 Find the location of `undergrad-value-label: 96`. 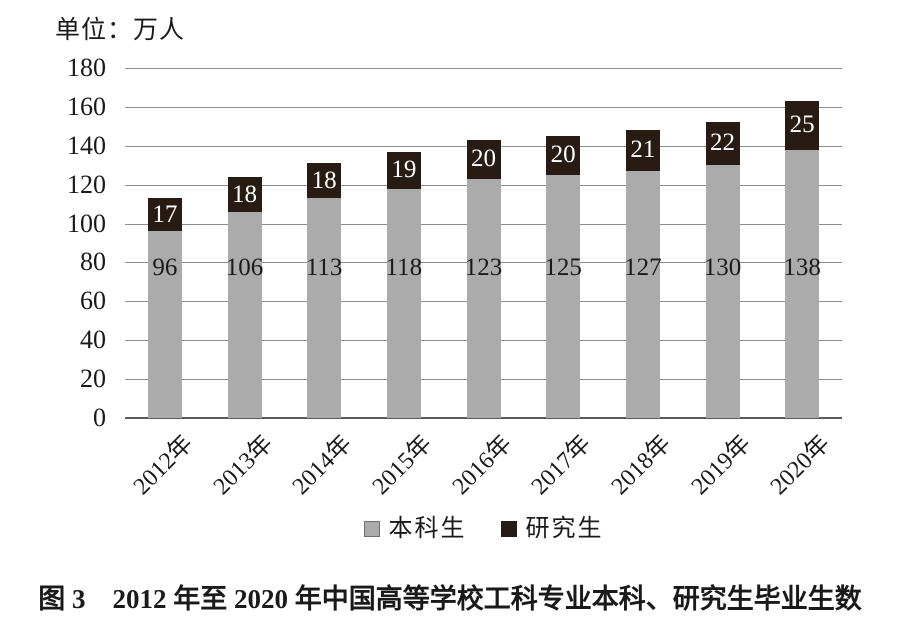

undergrad-value-label: 96 is located at coordinates (165, 267).